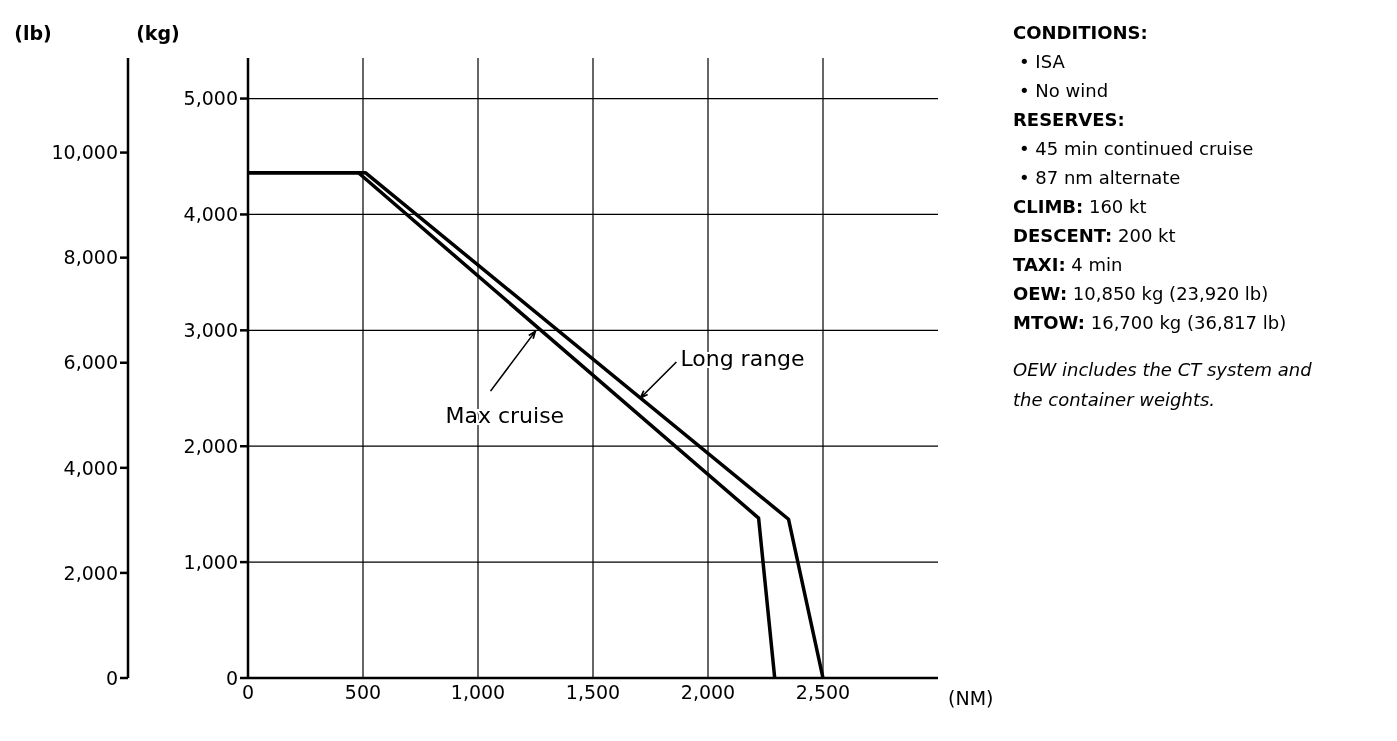 The height and width of the screenshot is (741, 1397). I want to click on text: TAXI: 4 min, so click(1068, 265).